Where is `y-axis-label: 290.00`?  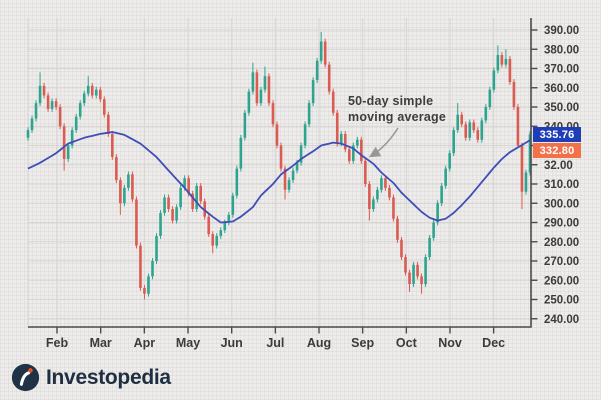 y-axis-label: 290.00 is located at coordinates (561, 224).